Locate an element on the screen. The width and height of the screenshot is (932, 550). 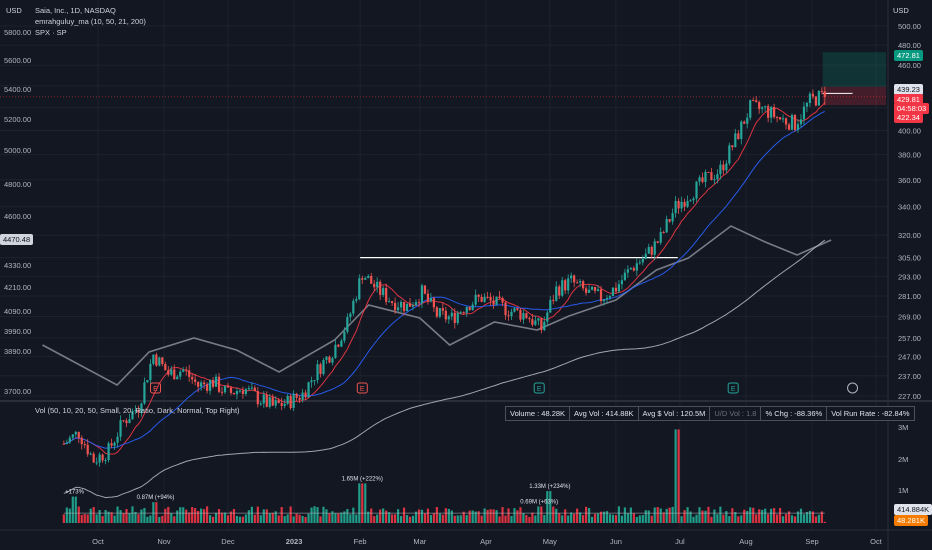
y-tick-label: 281.00 is located at coordinates (909, 296).